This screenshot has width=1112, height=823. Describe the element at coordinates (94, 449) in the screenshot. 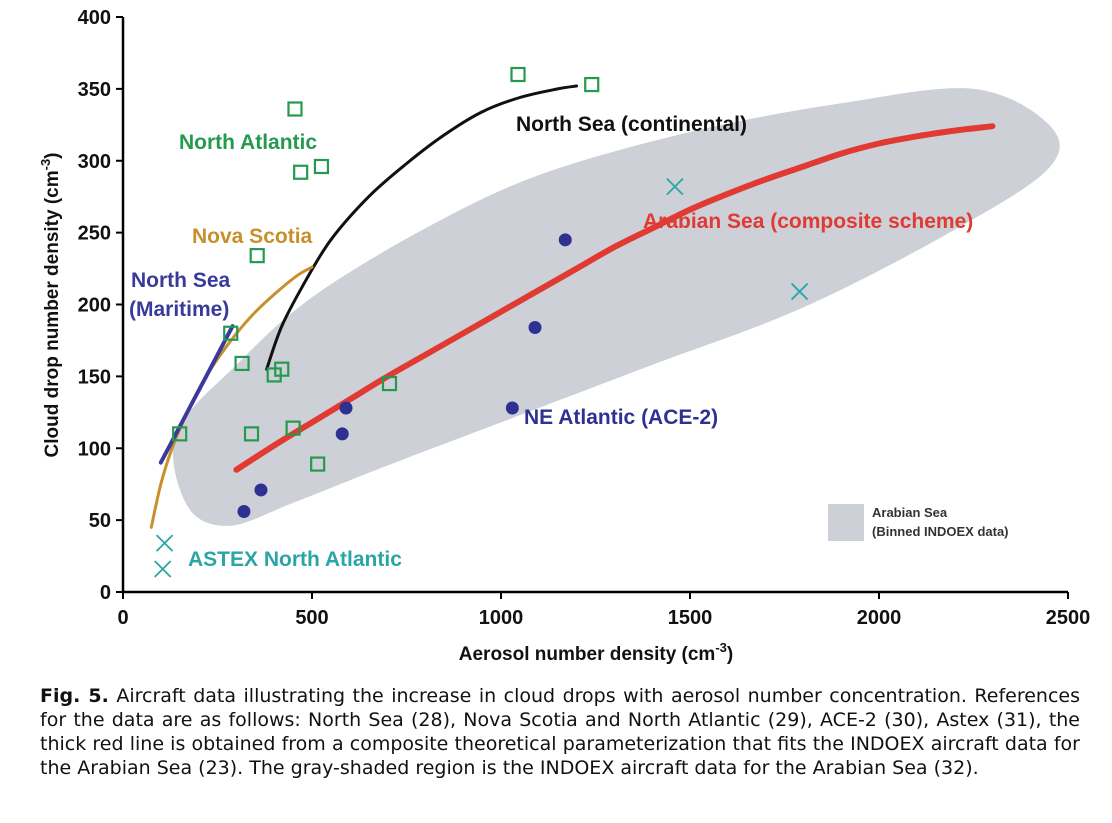

I see `y-tick-label-100: 100` at that location.